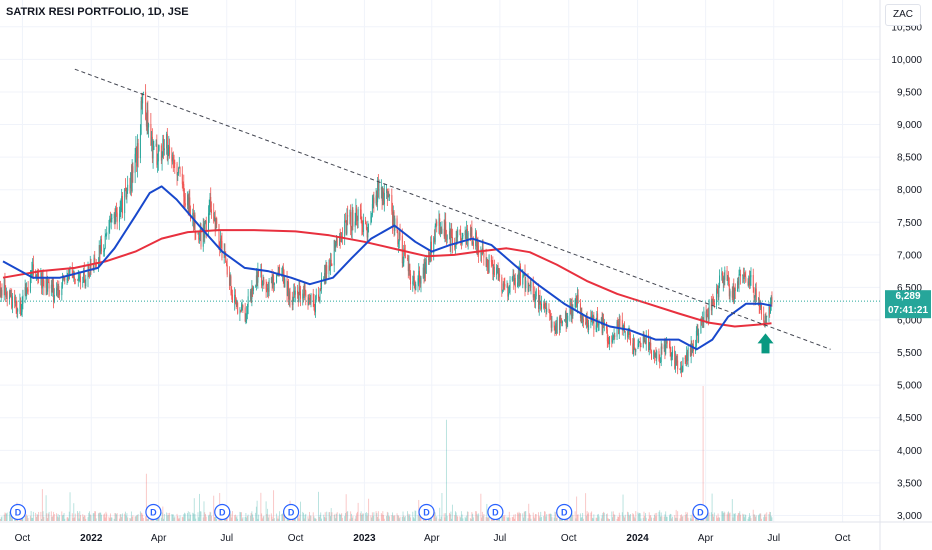 The height and width of the screenshot is (550, 932). I want to click on currency-selector: ZAC, so click(903, 15).